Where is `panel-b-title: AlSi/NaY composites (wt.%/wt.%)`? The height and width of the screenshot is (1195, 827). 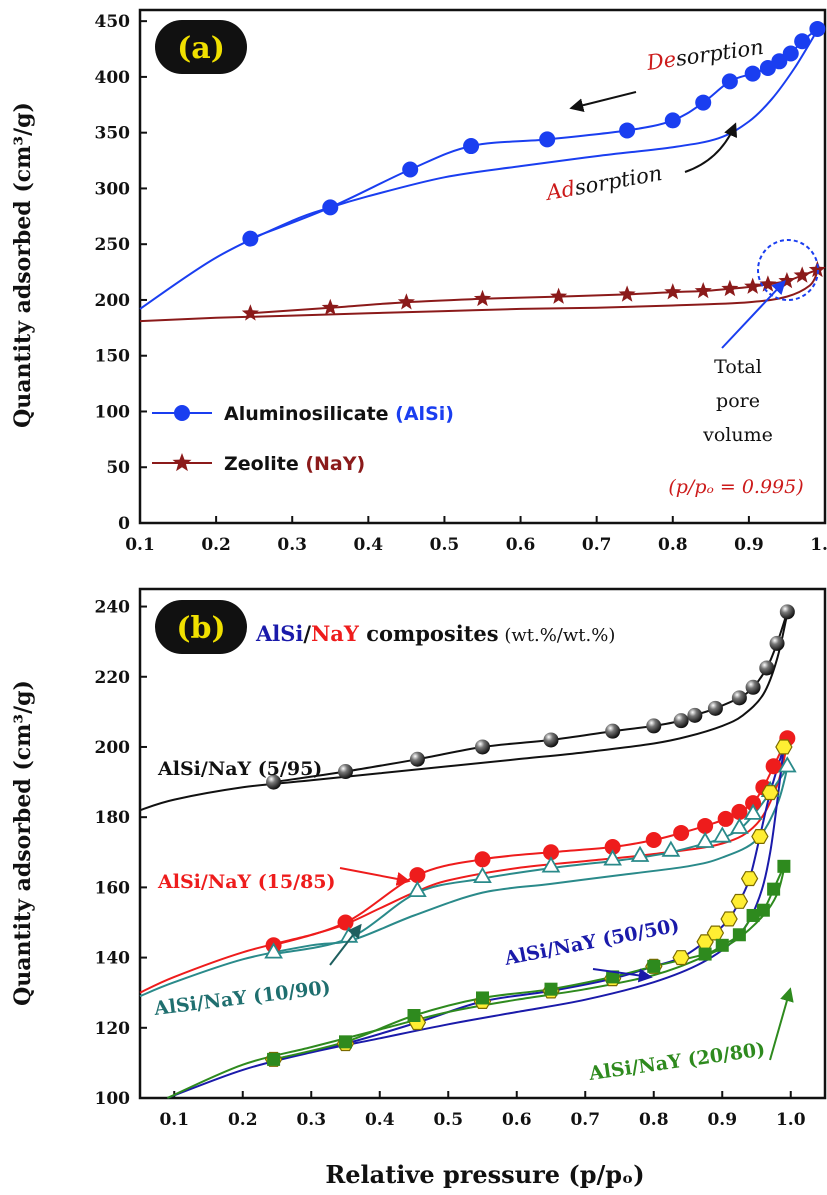 panel-b-title: AlSi/NaY composites (wt.%/wt.%) is located at coordinates (435, 633).